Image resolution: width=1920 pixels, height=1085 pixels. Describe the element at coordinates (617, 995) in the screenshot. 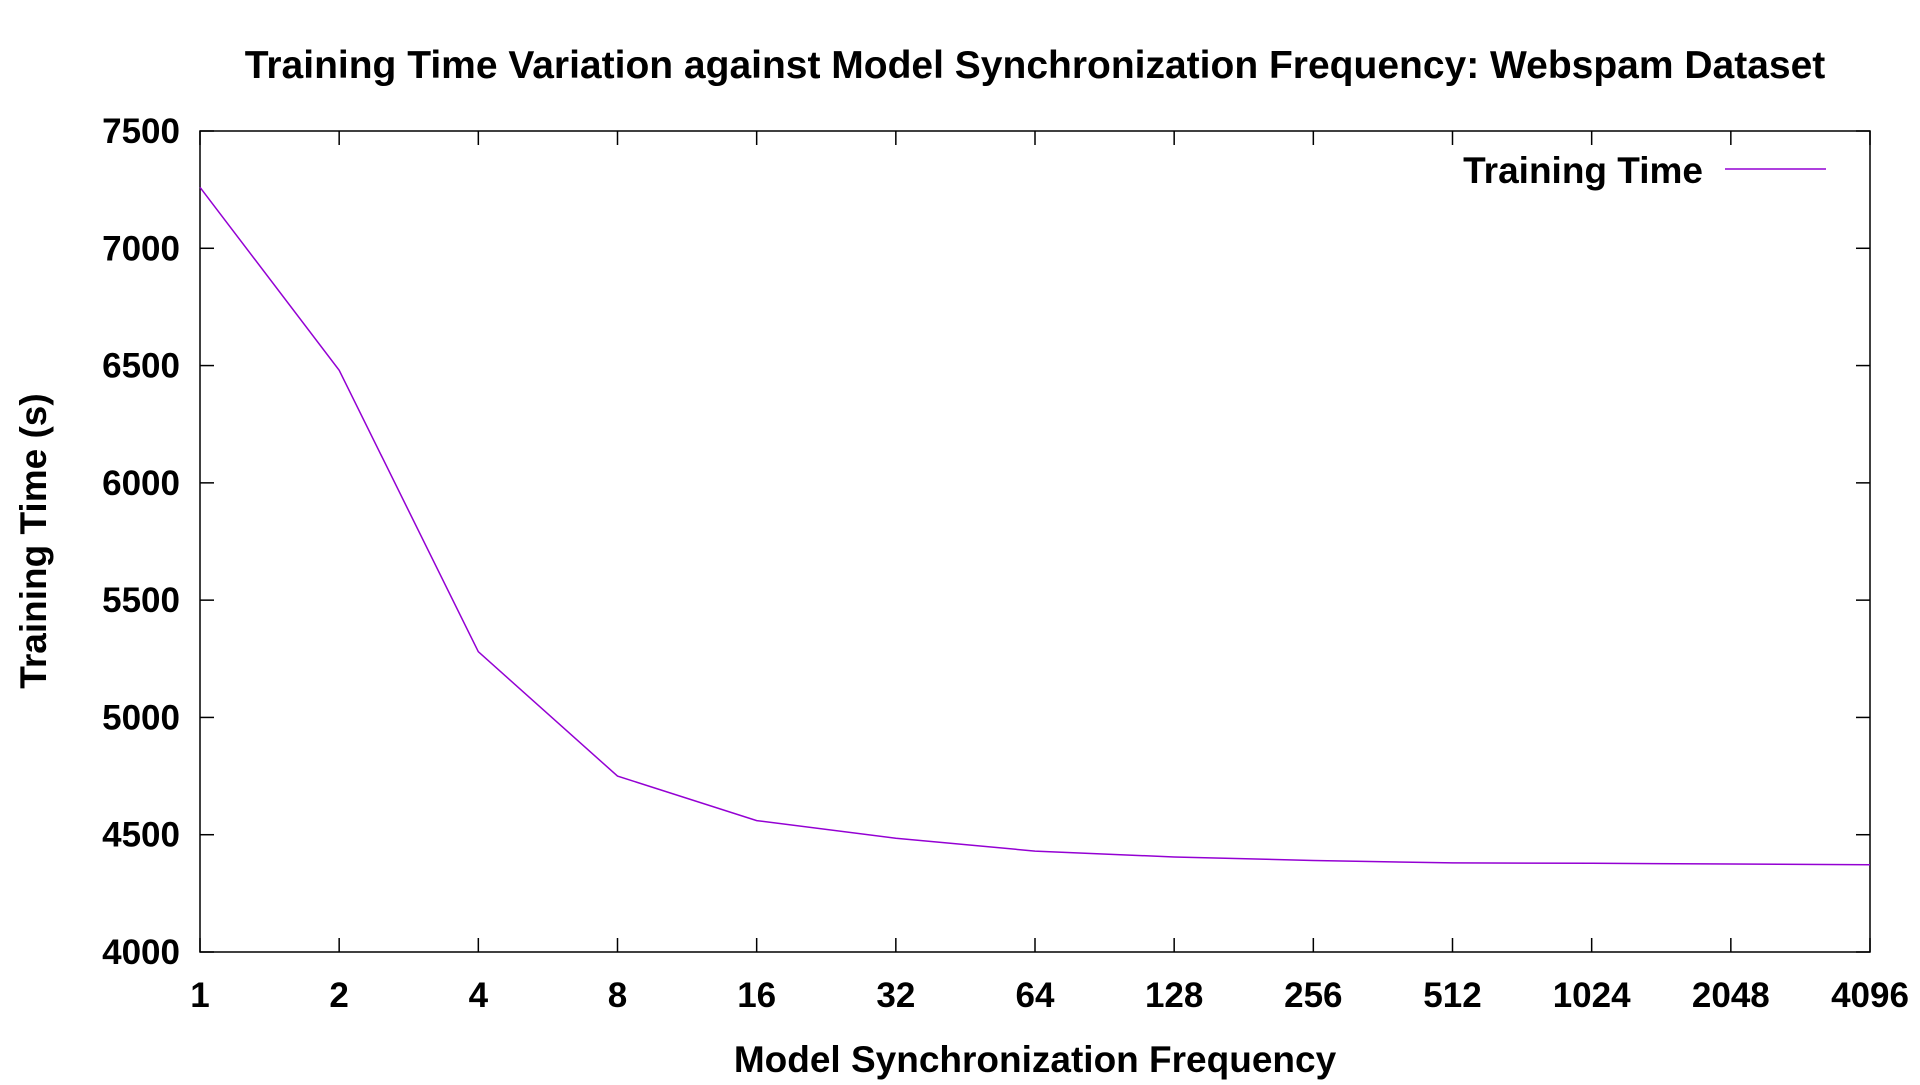

I see `x-tick-label: 8` at that location.